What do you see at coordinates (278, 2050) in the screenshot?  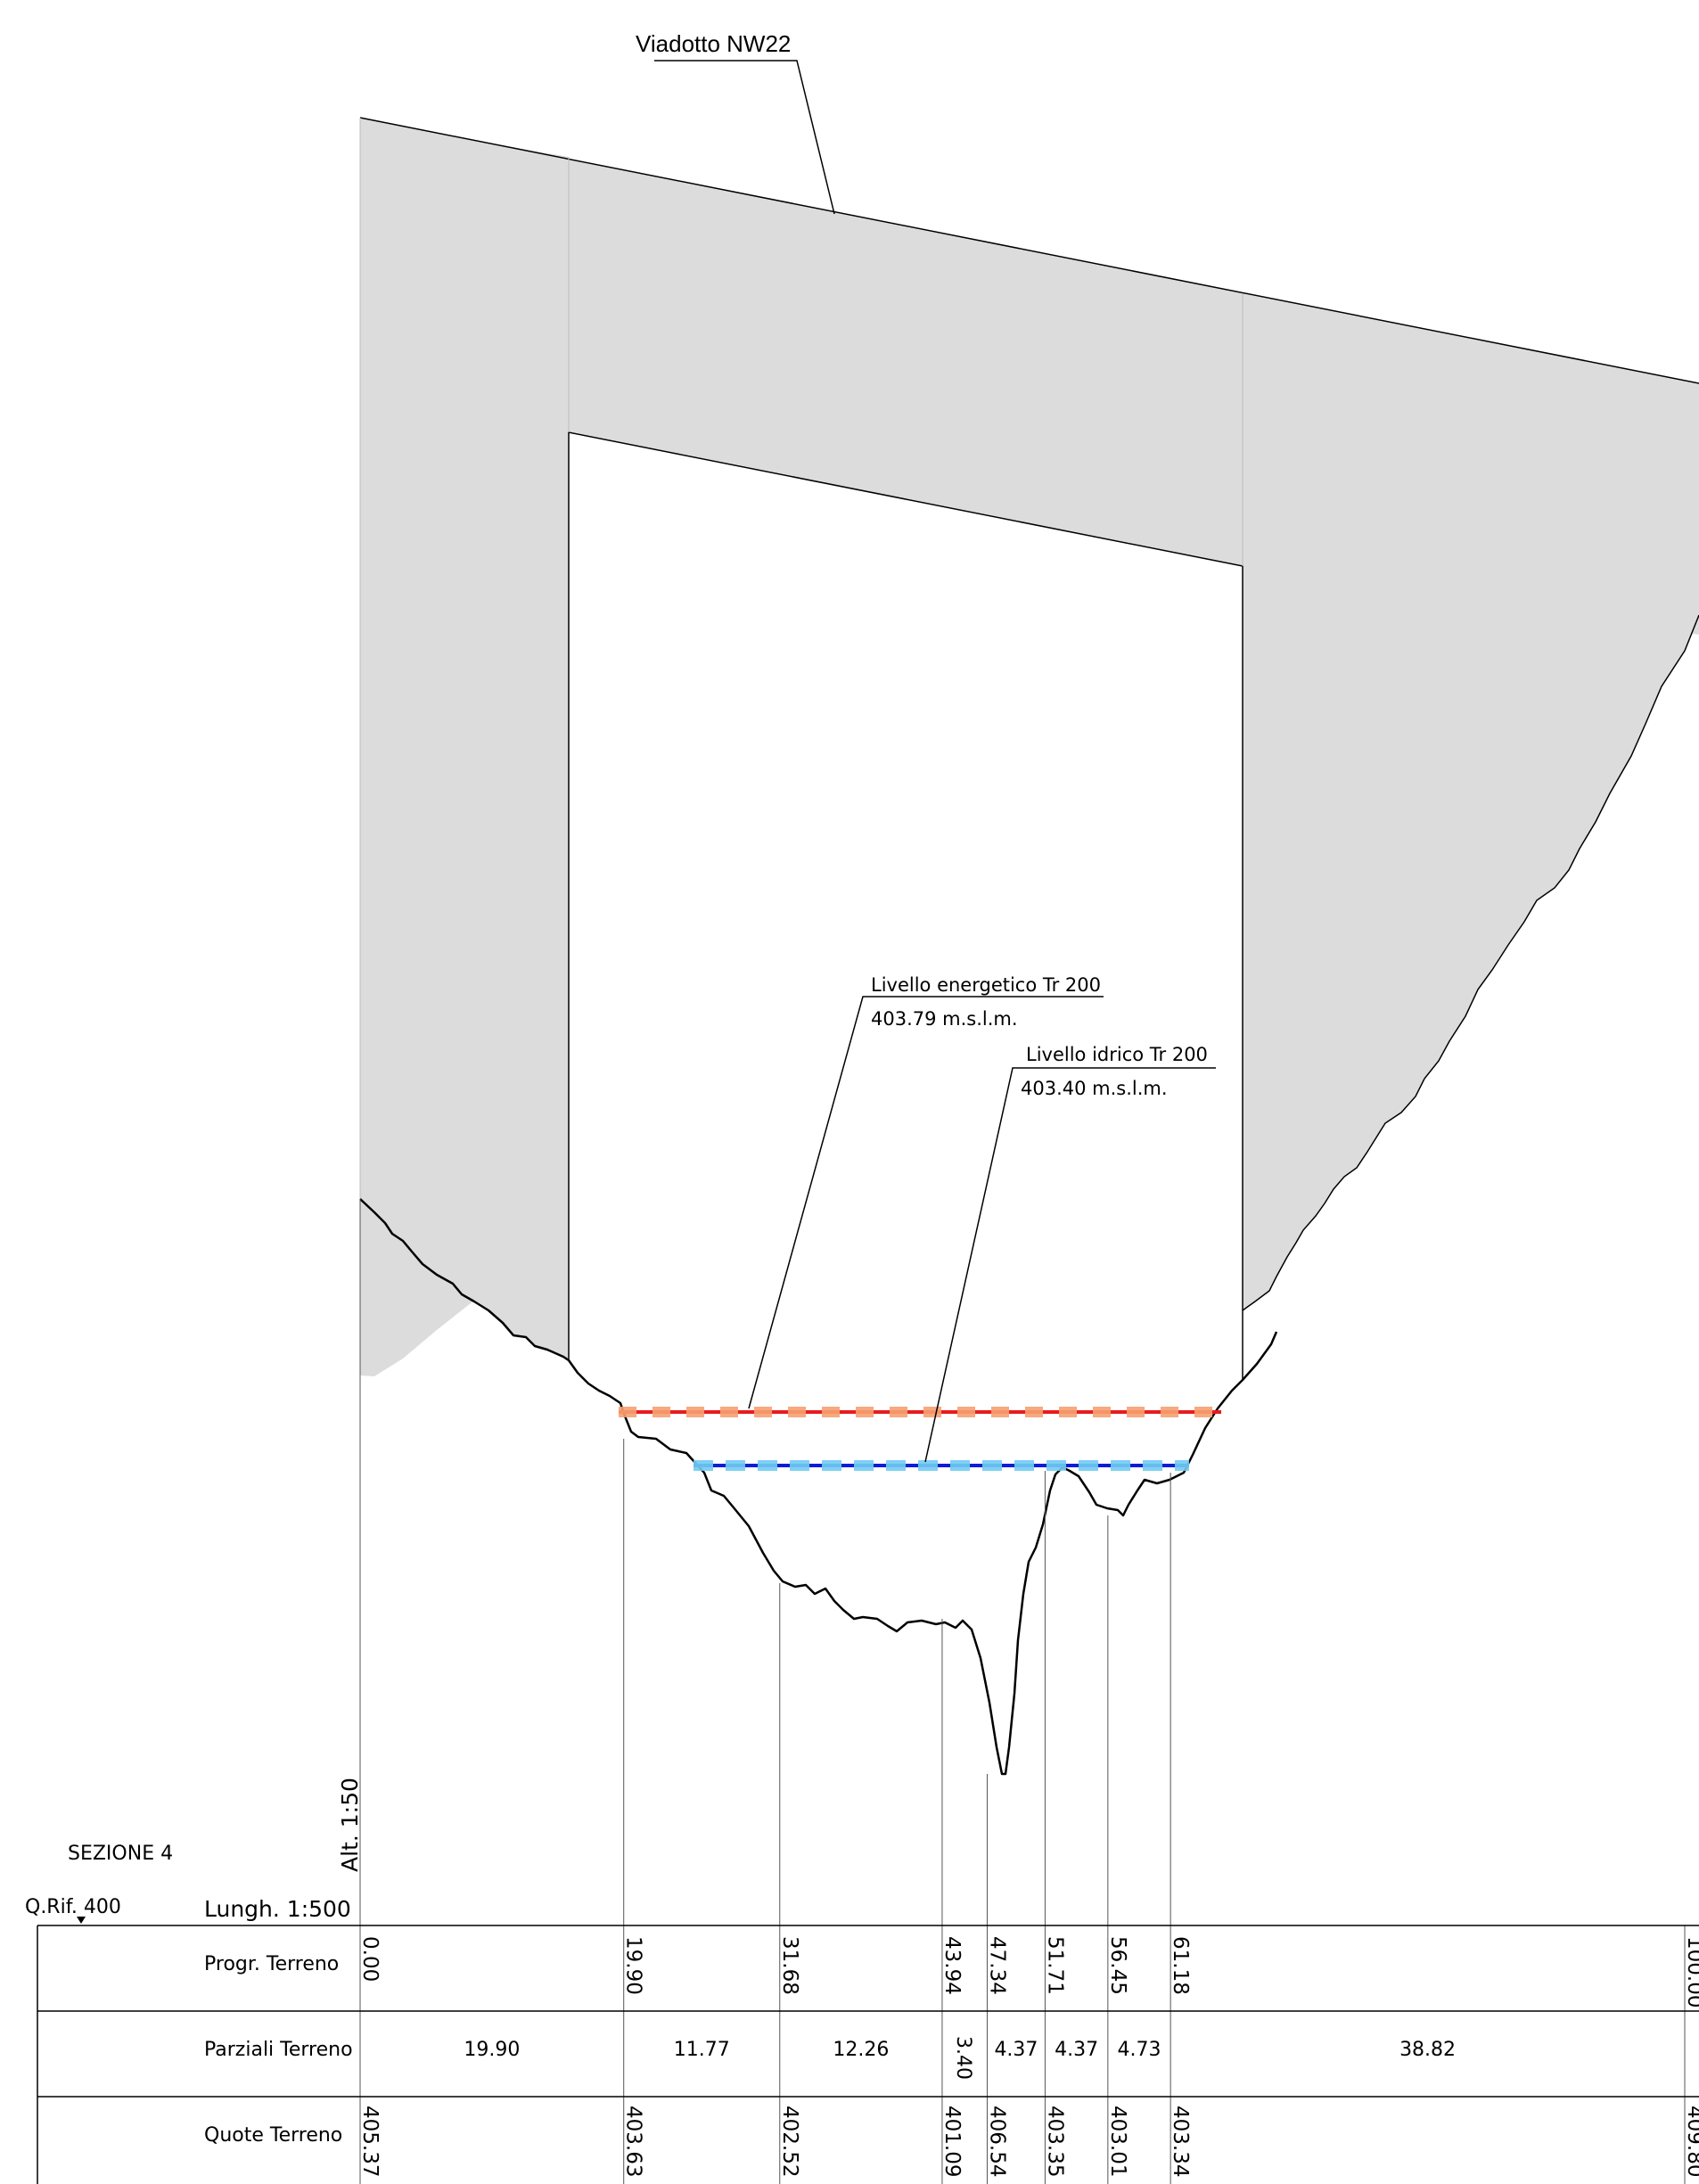 I see `row-label-partials: Parziali Terreno` at bounding box center [278, 2050].